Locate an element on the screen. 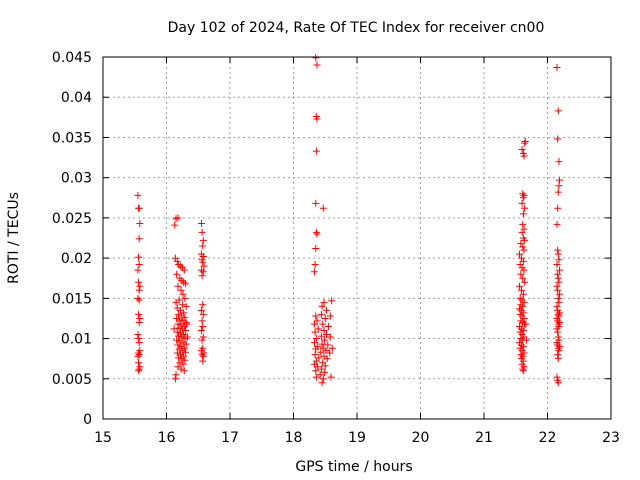  y-tick-label: 0.025 is located at coordinates (72, 219).